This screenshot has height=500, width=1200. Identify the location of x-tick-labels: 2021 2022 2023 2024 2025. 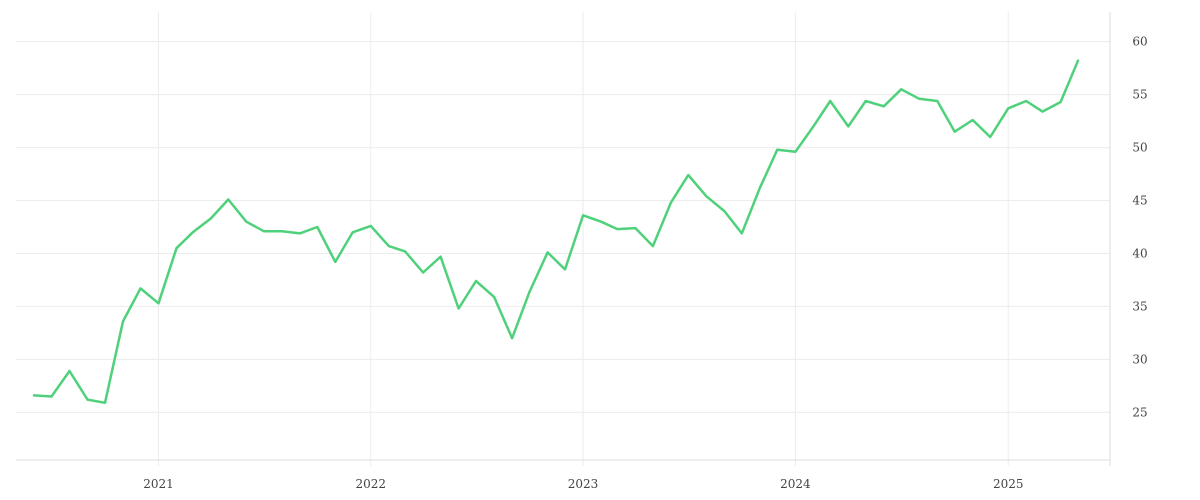
(583, 484).